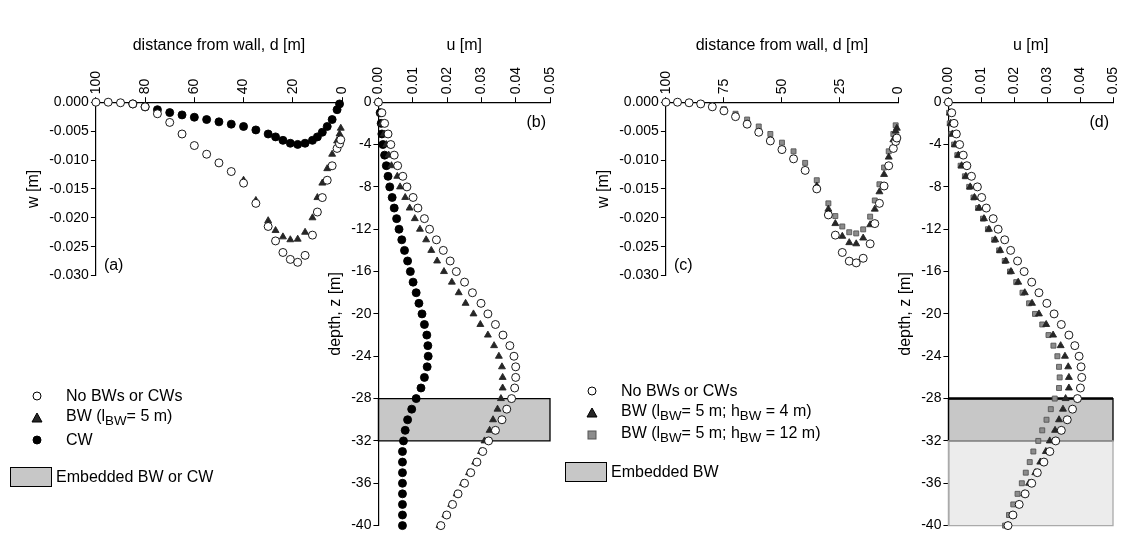 The width and height of the screenshot is (1125, 536). What do you see at coordinates (143, 86) in the screenshot?
I see `x-tick-label: 80` at bounding box center [143, 86].